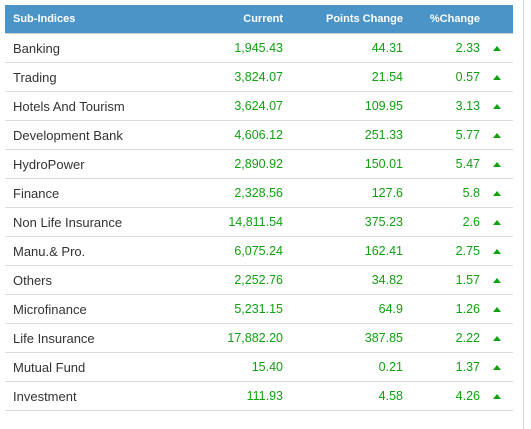 The image size is (531, 429). What do you see at coordinates (383, 164) in the screenshot?
I see `points-change-value: 150.01` at bounding box center [383, 164].